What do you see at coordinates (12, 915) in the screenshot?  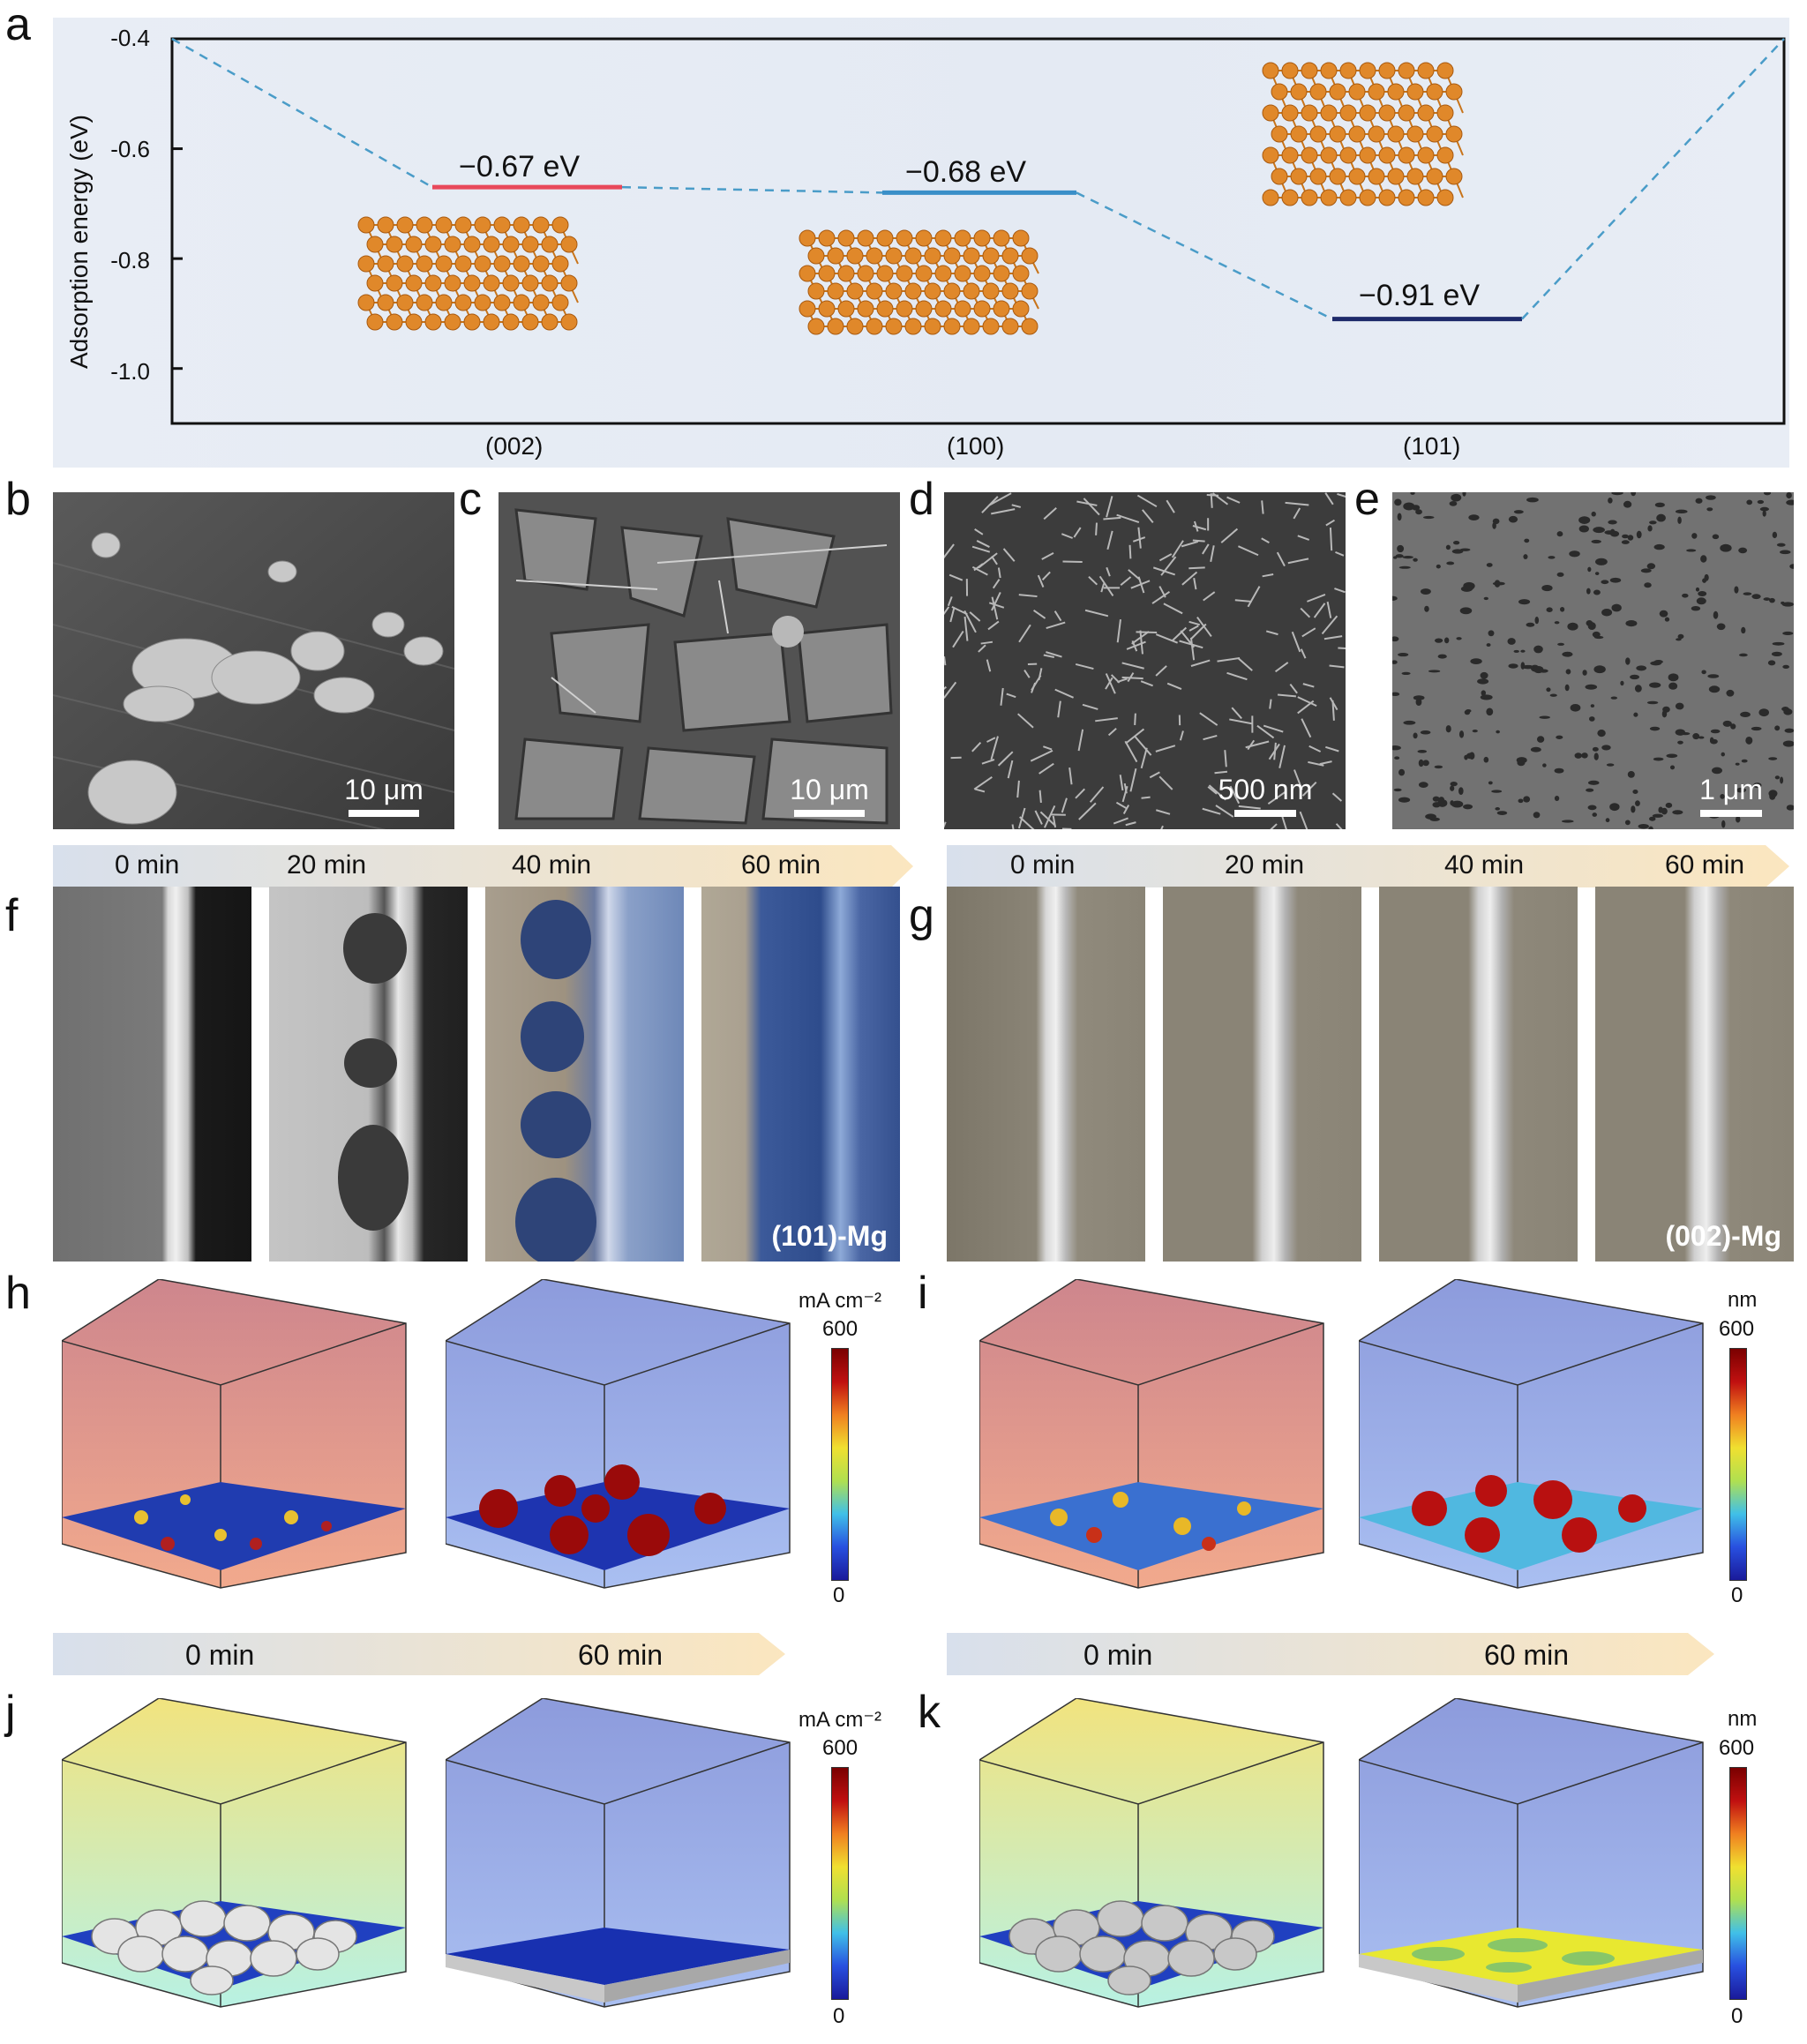 I see `panel-label-f: f` at bounding box center [12, 915].